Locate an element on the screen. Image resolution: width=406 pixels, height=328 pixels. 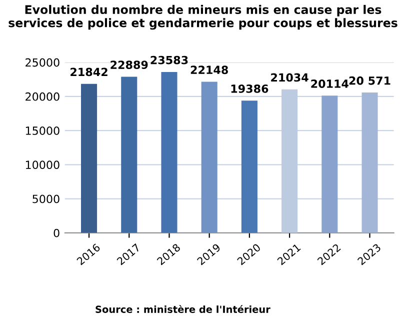
data-label: 20114 is located at coordinates (329, 84).